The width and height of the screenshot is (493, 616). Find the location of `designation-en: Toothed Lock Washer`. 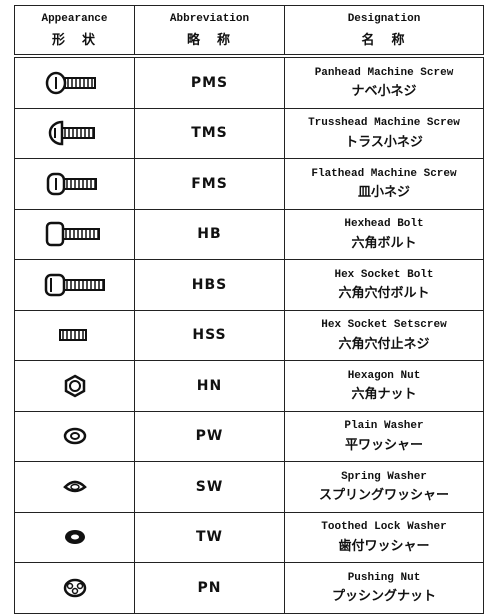

designation-en: Toothed Lock Washer is located at coordinates (384, 527).